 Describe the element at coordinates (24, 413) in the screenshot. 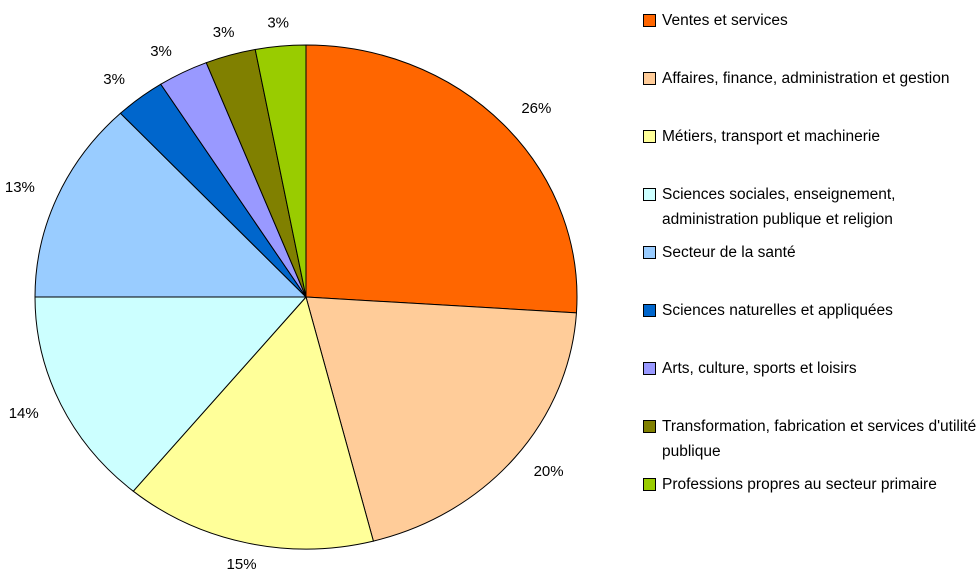

I see `data-label: 14%` at that location.